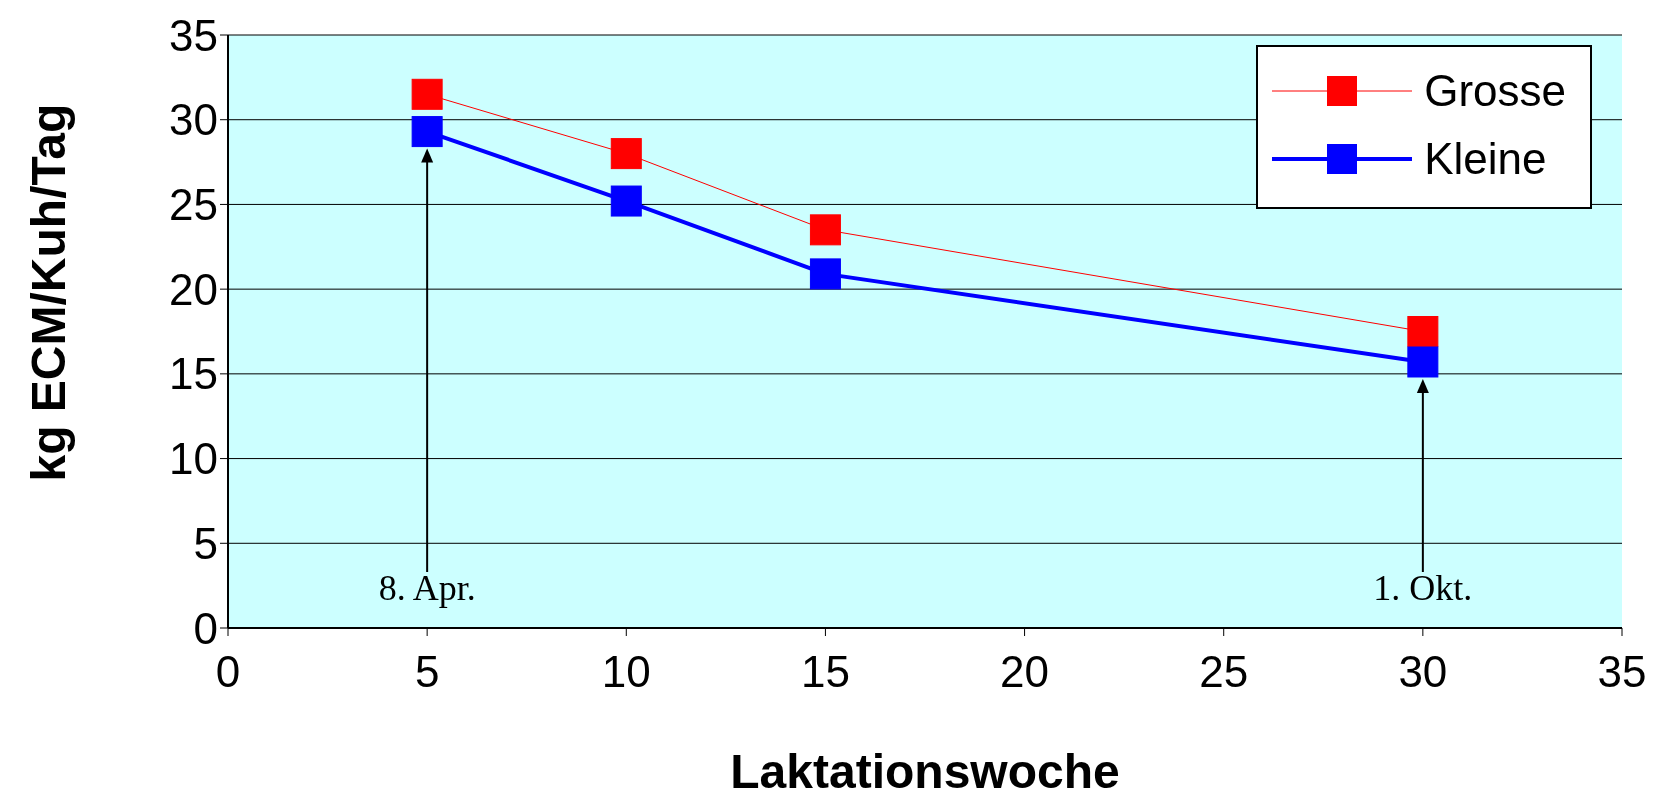  What do you see at coordinates (1423, 588) in the screenshot?
I see `annotation: 1. Okt.` at bounding box center [1423, 588].